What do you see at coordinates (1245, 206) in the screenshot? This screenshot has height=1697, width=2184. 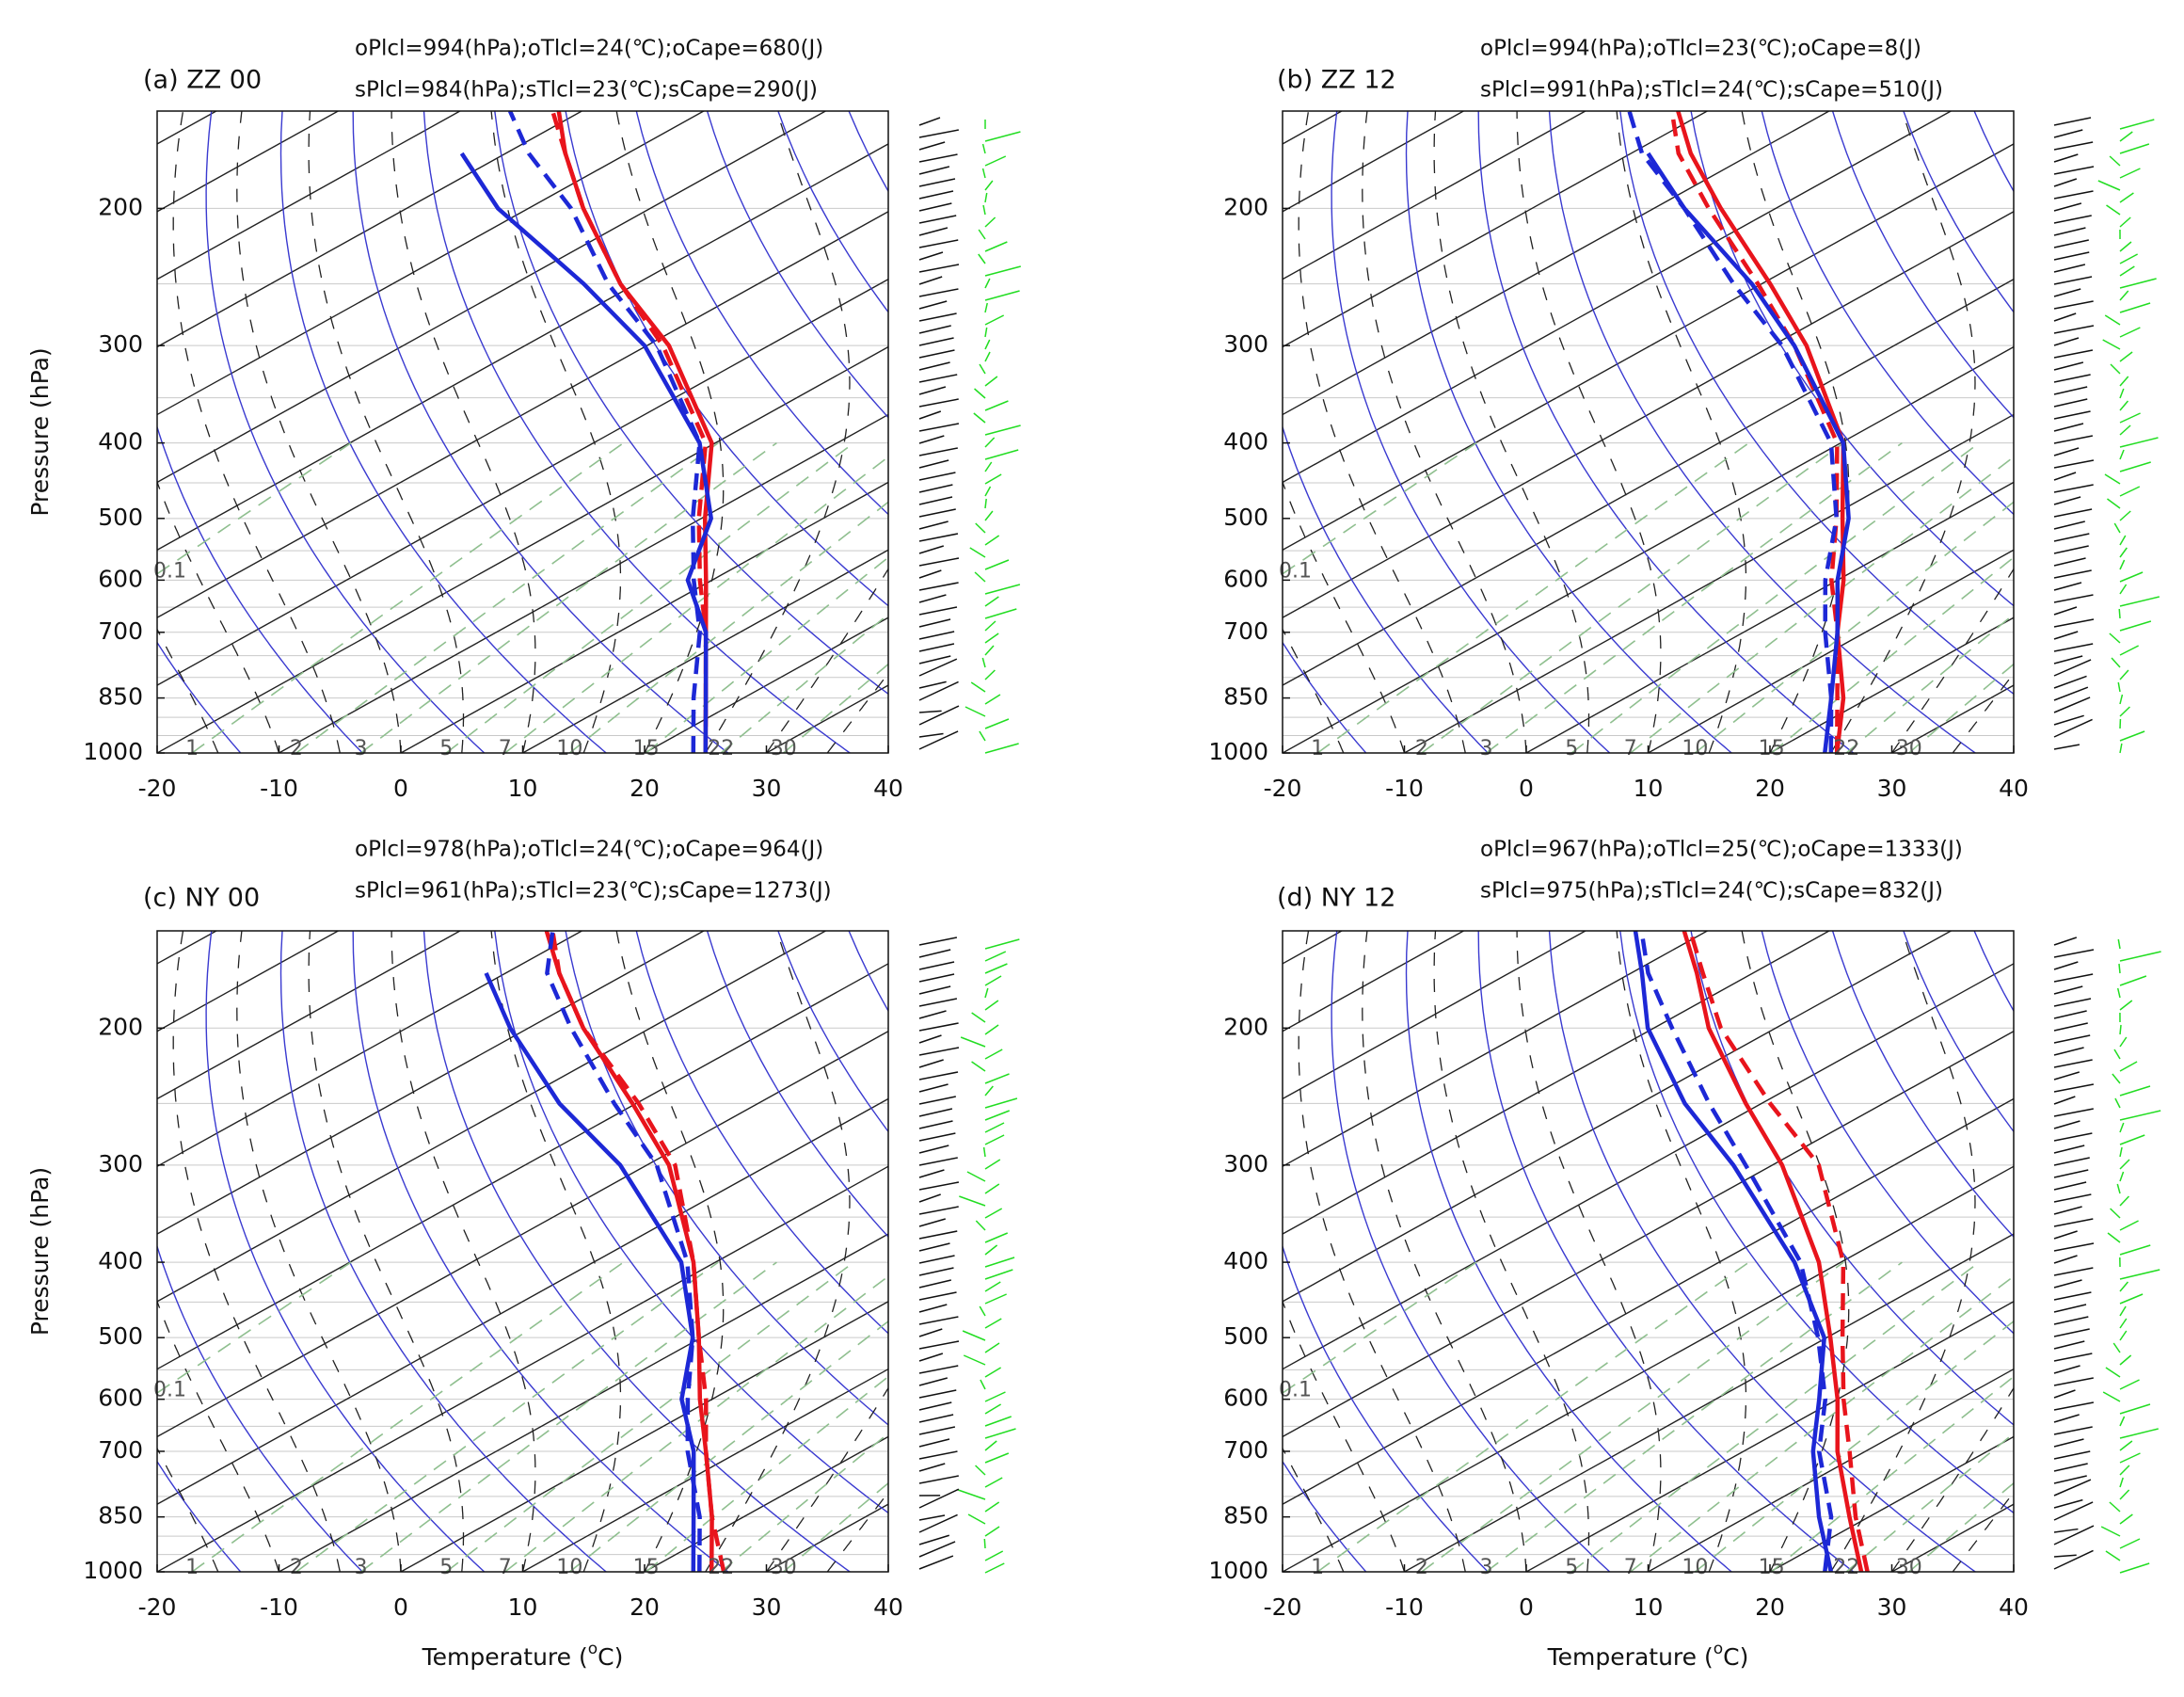 I see `y-tick-label: 200` at bounding box center [1245, 206].